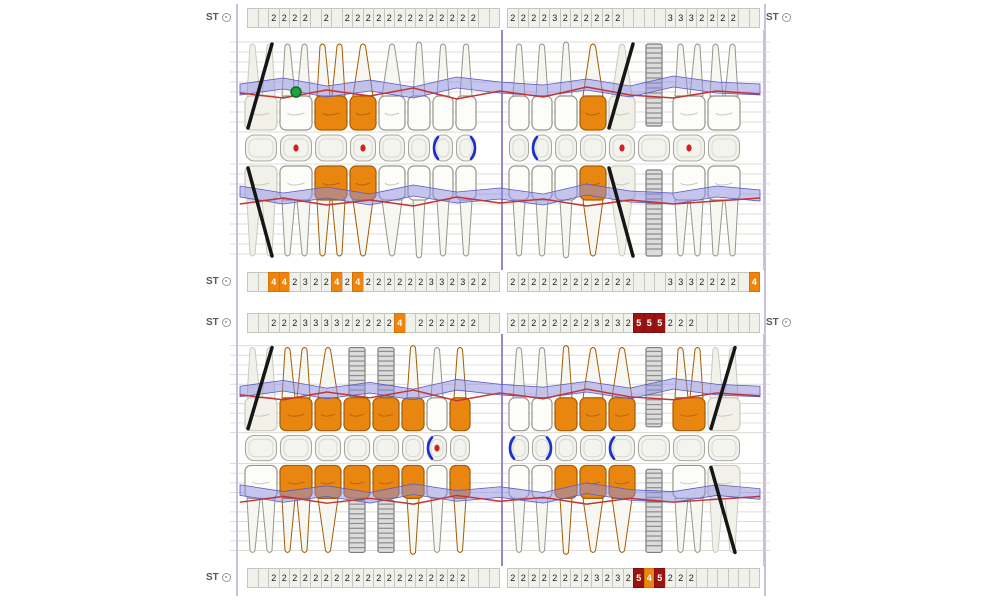  Describe the element at coordinates (754, 282) in the screenshot. I see `pocket-depth-cell: 4` at that location.